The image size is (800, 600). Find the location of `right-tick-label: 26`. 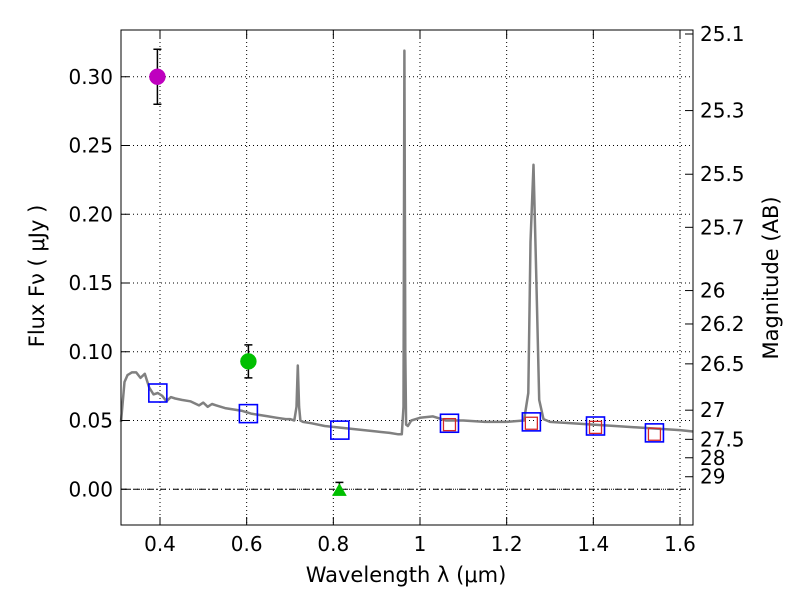

right-tick-label: 26 is located at coordinates (712, 291).